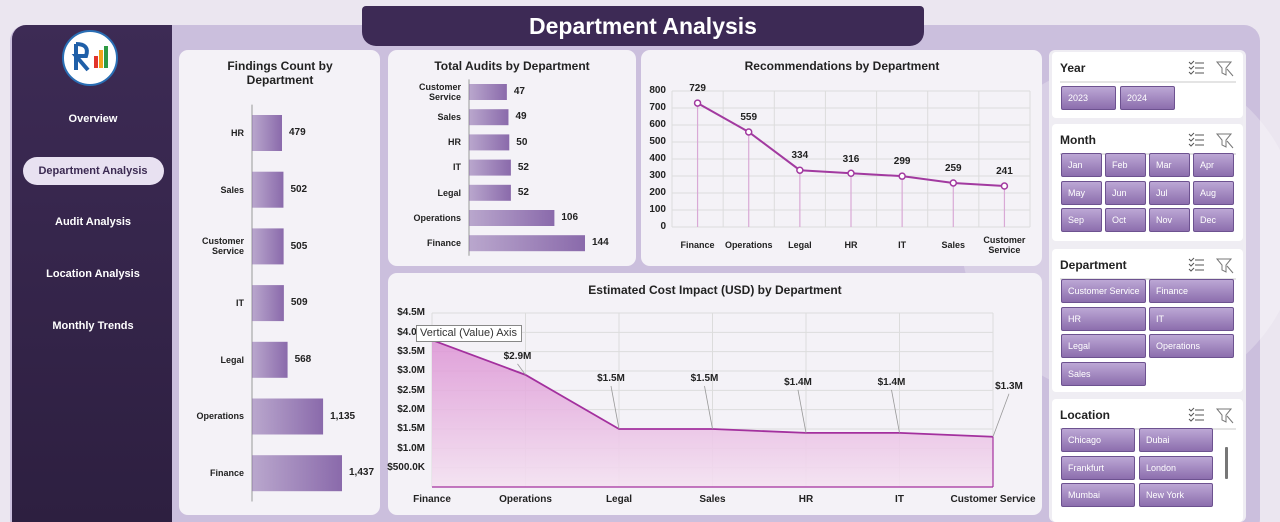 Image resolution: width=1280 pixels, height=522 pixels. Describe the element at coordinates (1103, 291) in the screenshot. I see `slicer-button: Customer Service` at that location.